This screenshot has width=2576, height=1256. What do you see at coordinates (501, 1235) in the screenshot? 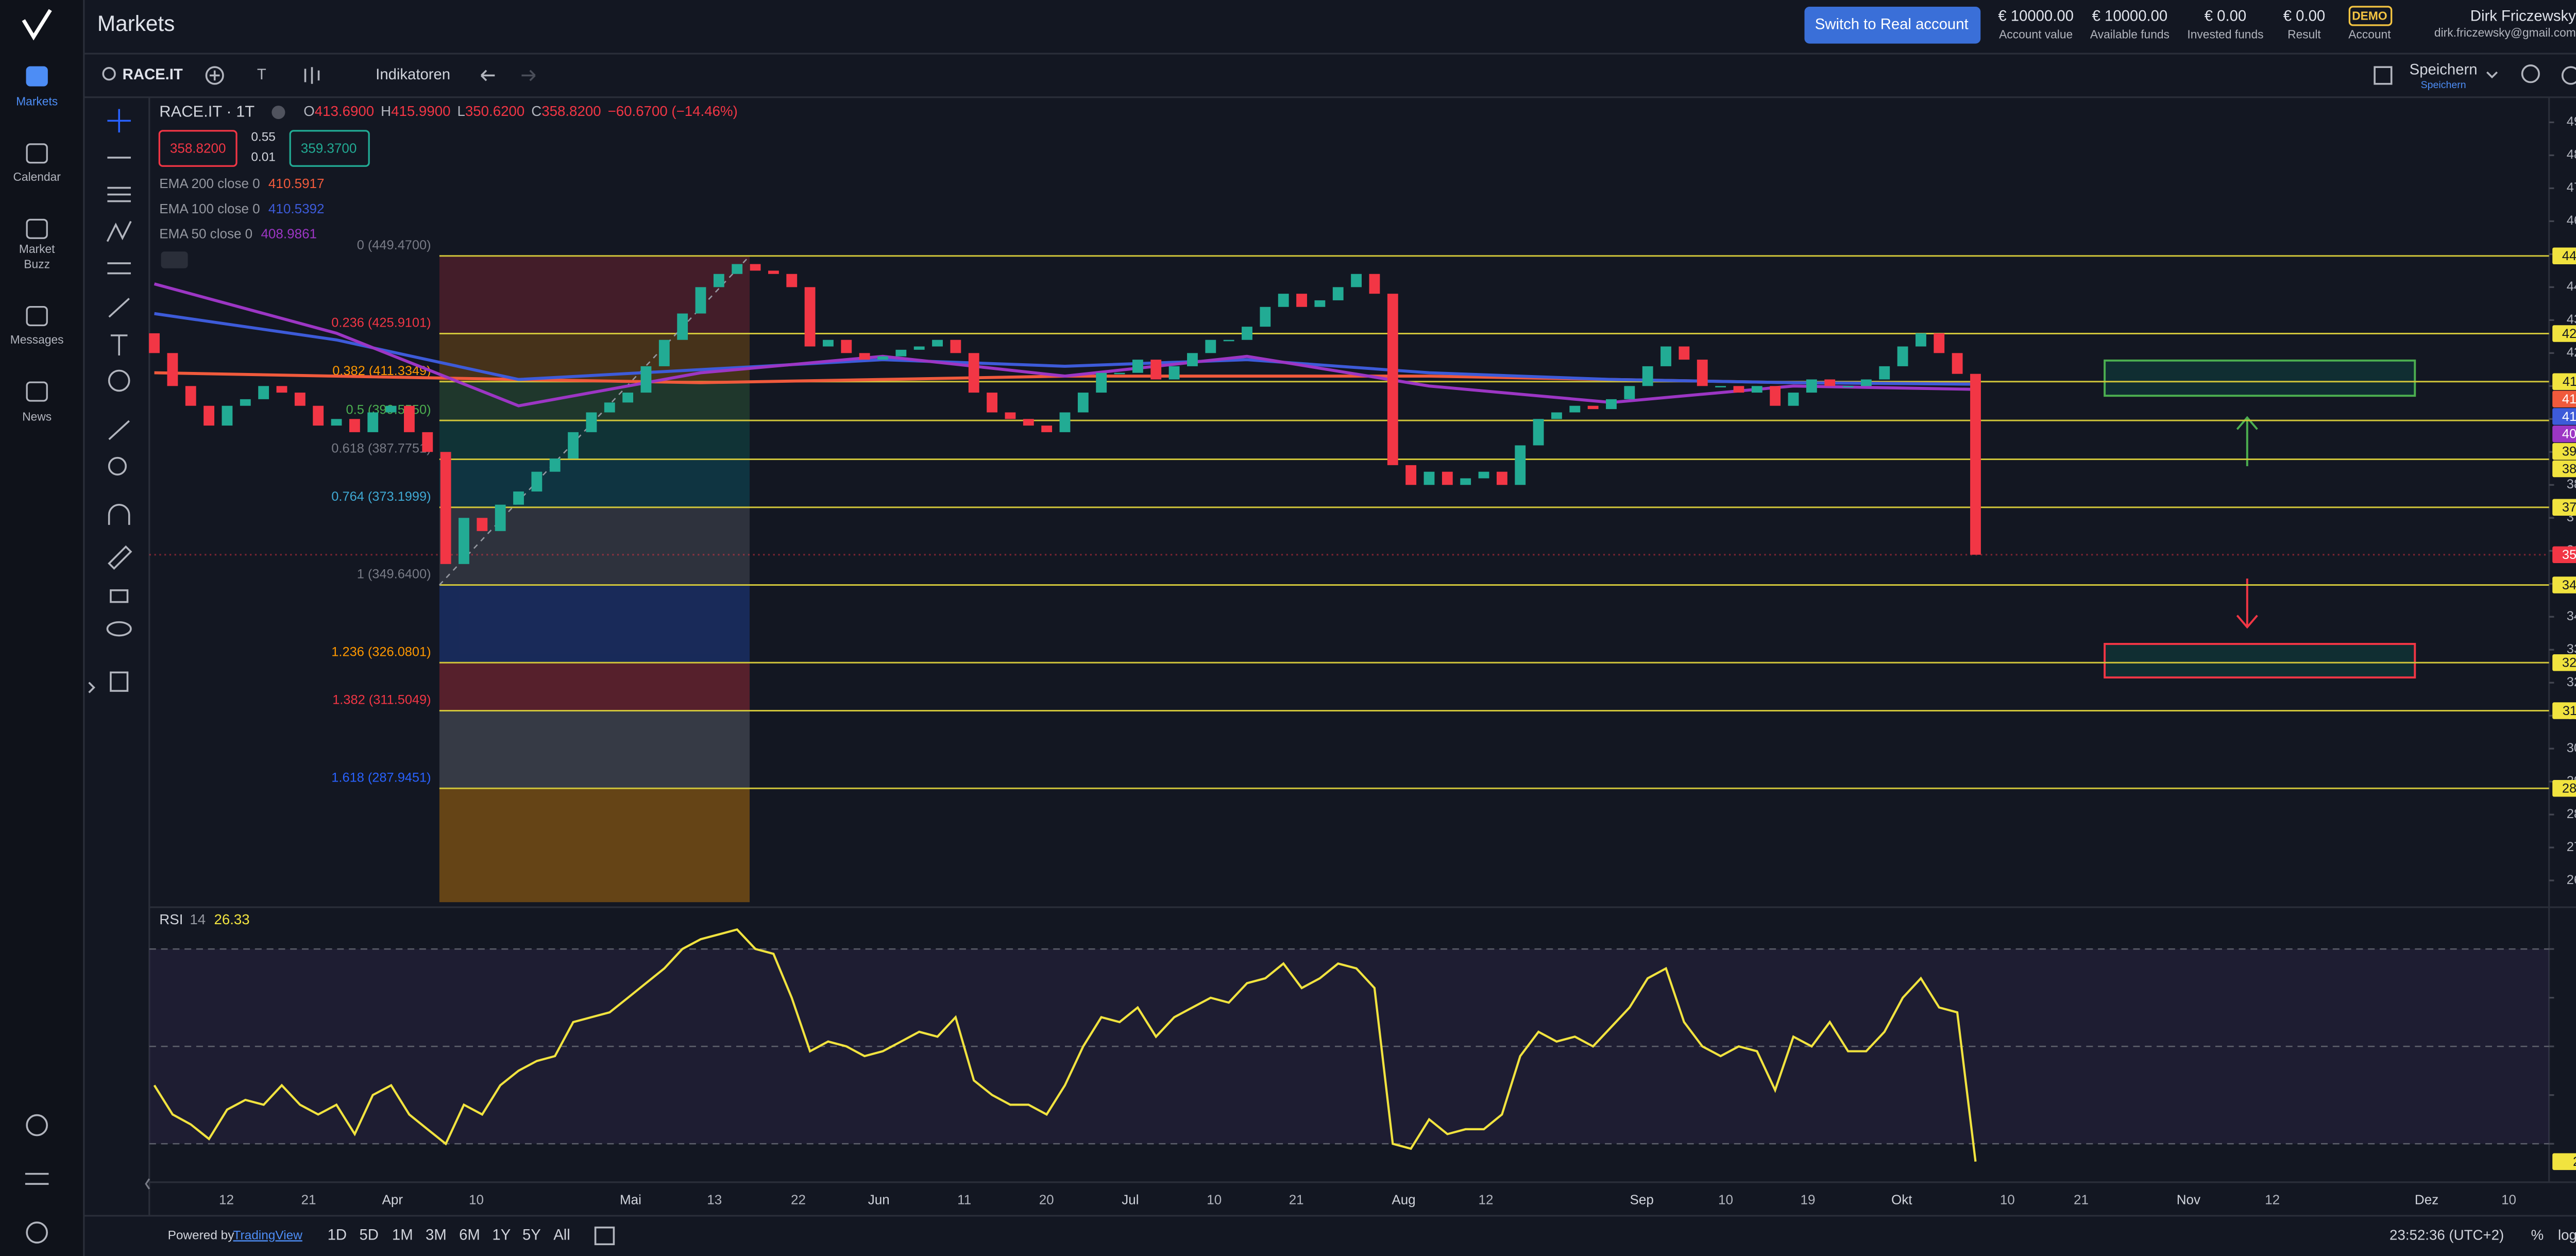
I see `range-button: 1Y` at bounding box center [501, 1235].